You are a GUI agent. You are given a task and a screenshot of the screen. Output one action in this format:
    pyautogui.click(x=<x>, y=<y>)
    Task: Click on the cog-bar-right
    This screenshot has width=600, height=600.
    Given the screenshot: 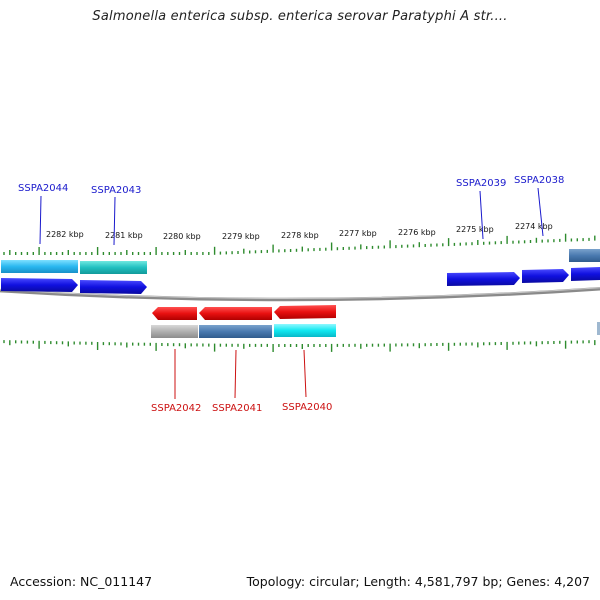 What is the action you would take?
    pyautogui.click(x=584, y=255)
    